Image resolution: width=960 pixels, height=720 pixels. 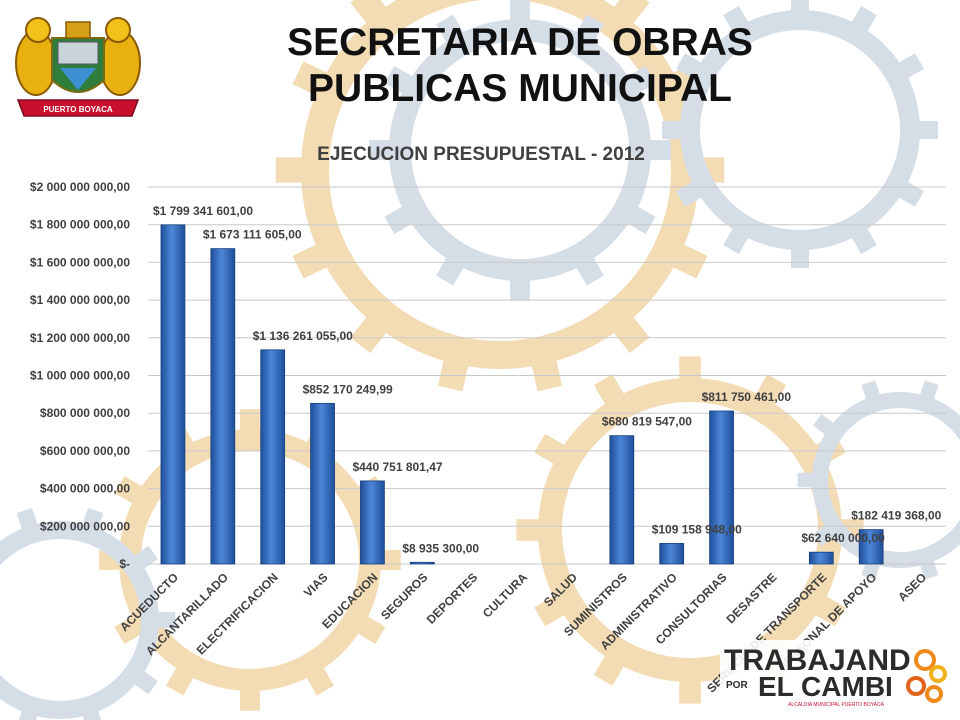 I want to click on brand-gears-icon, so click(x=926, y=676).